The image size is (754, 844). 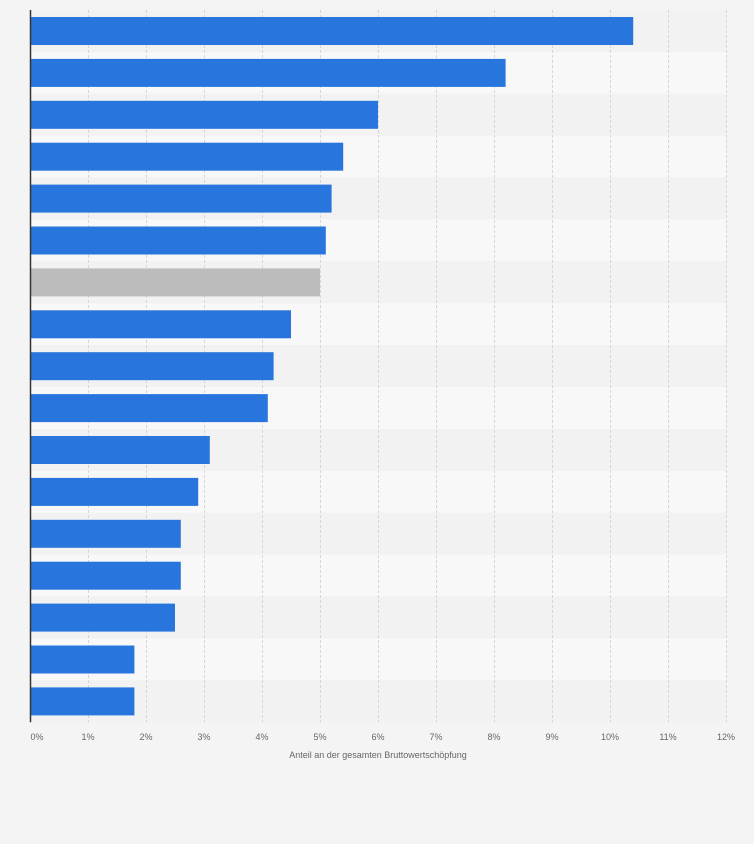 I want to click on x-tick-label: 6%, so click(x=377, y=737).